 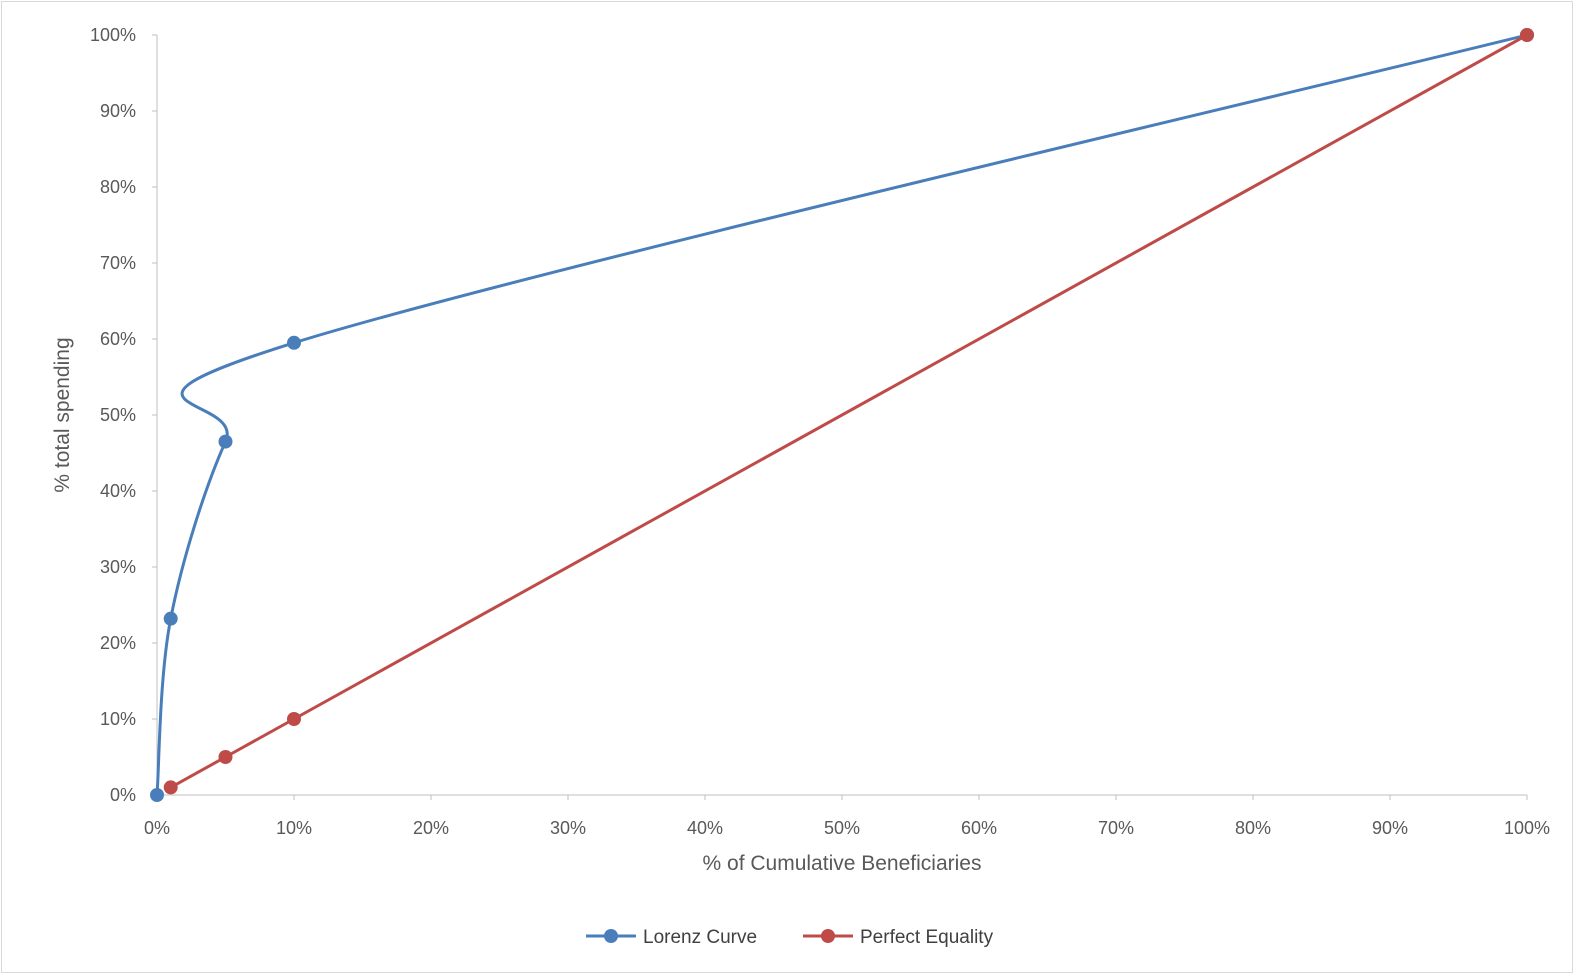 I want to click on x-tick-label: 50%, so click(x=842, y=828).